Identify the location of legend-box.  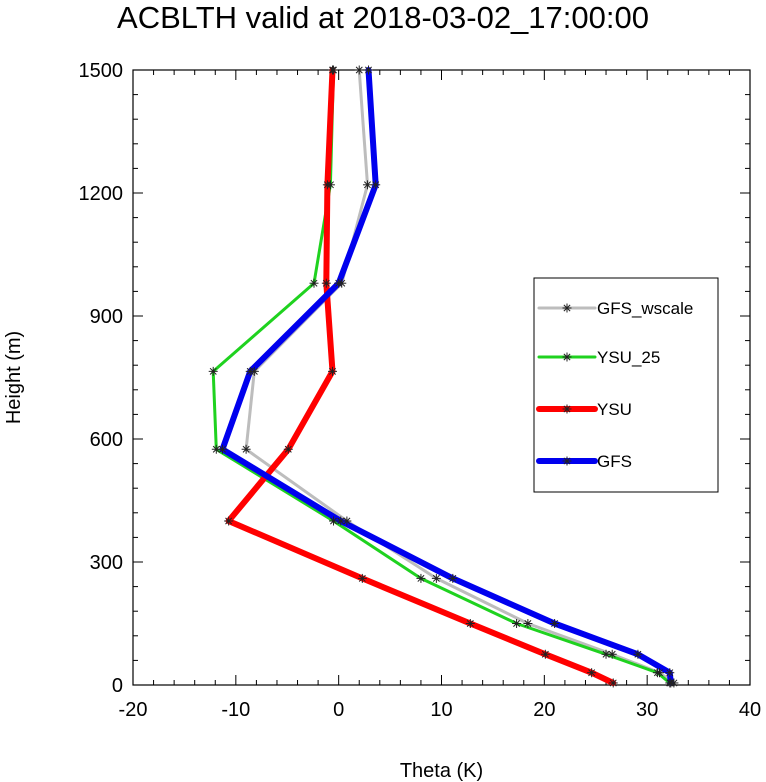
(626, 385).